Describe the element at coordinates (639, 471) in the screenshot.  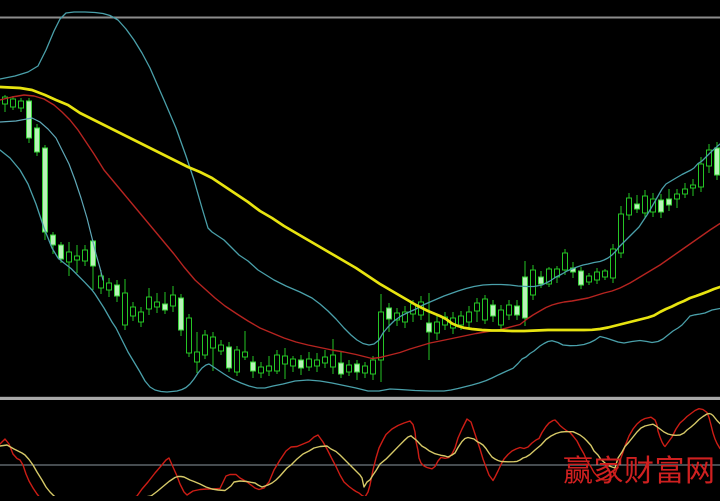
I see `svg-text: 赢家财富网` at that location.